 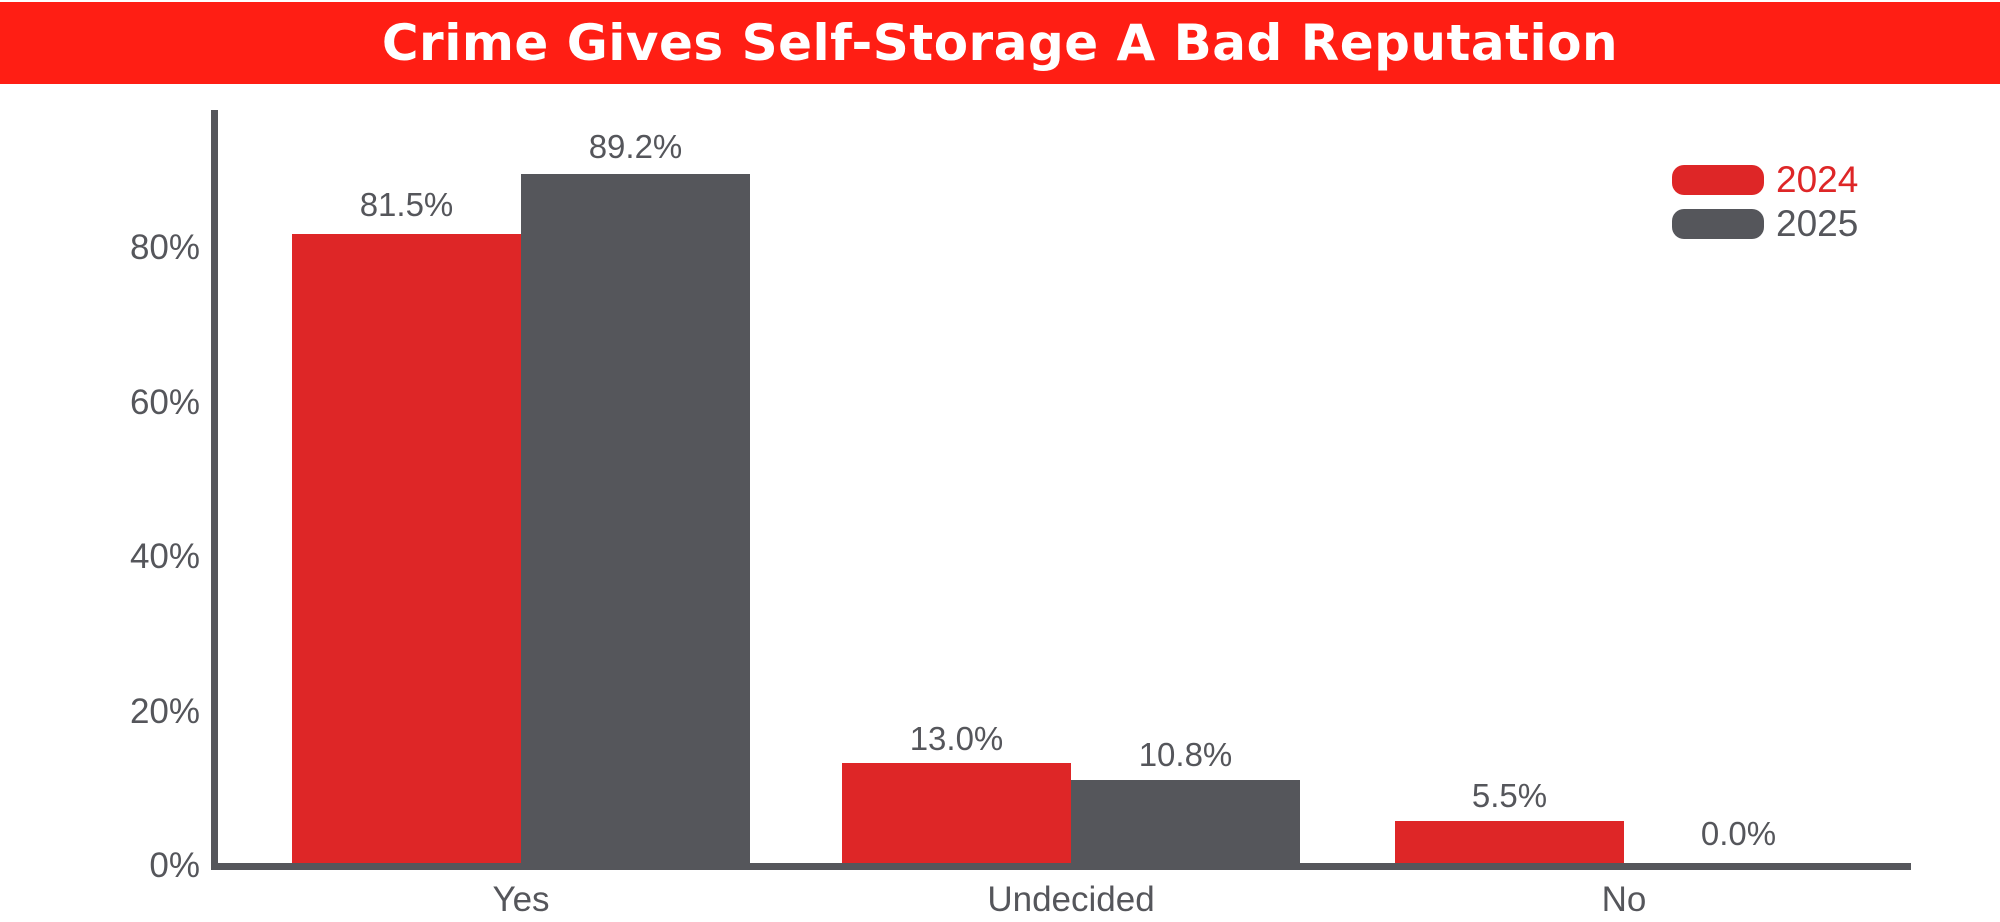 I want to click on legend-item-2024: 2024, so click(x=1765, y=180).